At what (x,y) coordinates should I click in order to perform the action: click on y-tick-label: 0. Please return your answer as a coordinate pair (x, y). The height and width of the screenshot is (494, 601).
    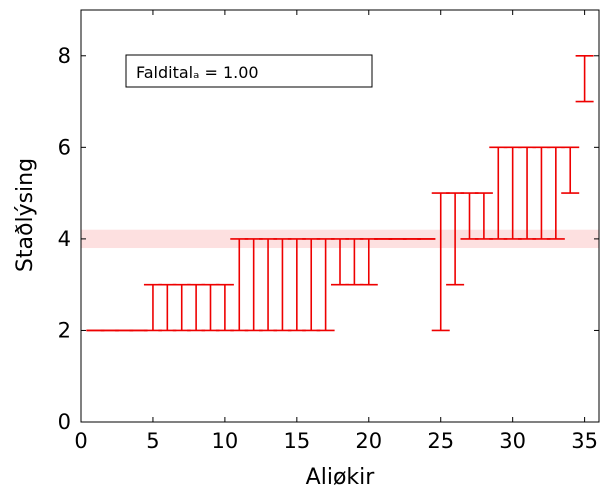
    Looking at the image, I should click on (64, 422).